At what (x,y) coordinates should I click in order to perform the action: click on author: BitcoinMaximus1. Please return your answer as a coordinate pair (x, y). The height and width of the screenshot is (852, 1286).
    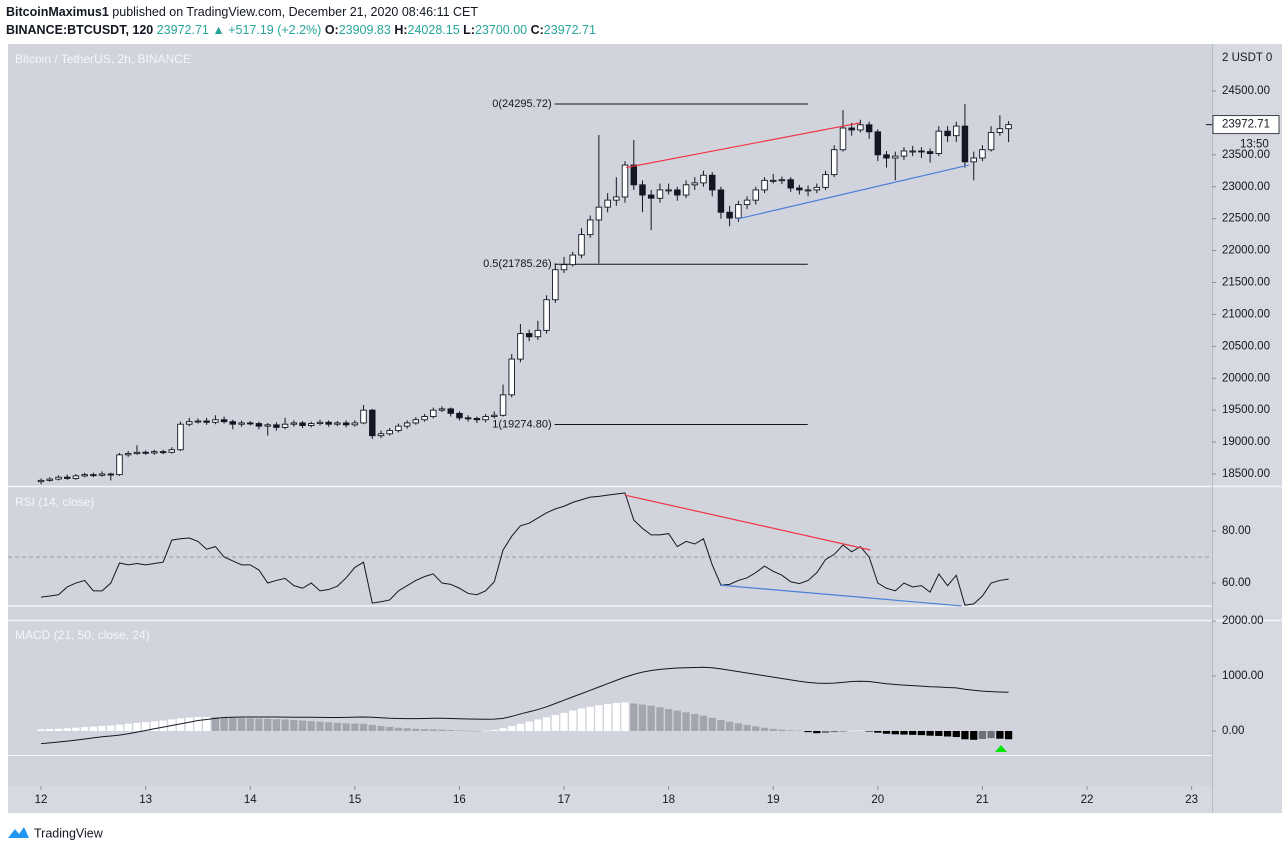
    Looking at the image, I should click on (57, 12).